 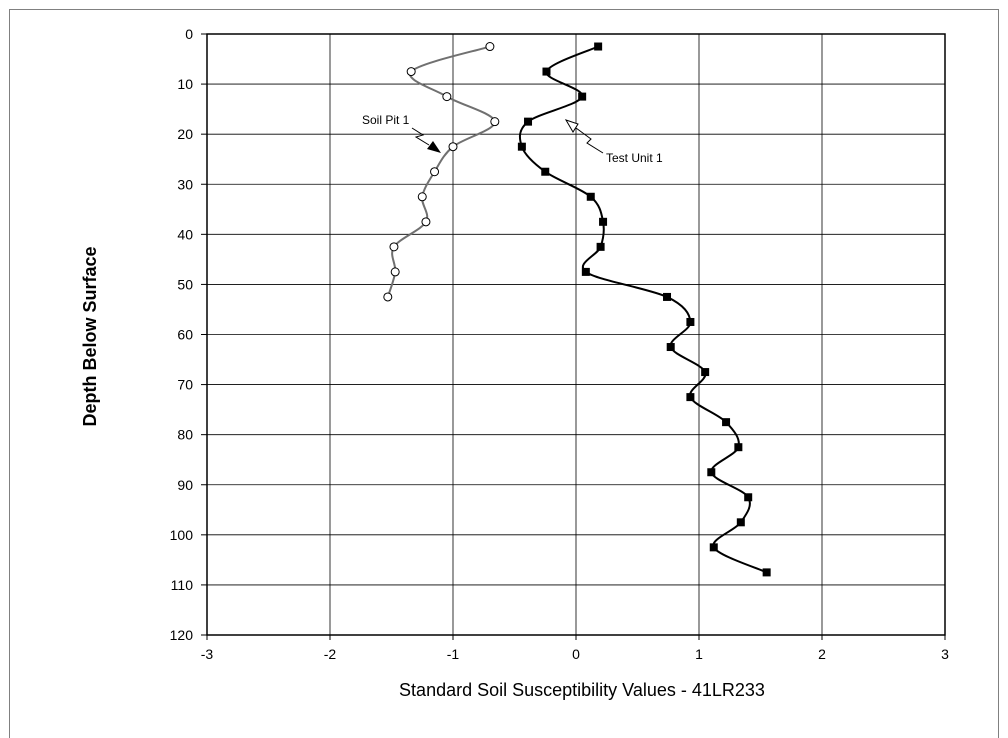 I want to click on x-axis: -3 -2 -1 0 1 2 3, so click(x=575, y=648).